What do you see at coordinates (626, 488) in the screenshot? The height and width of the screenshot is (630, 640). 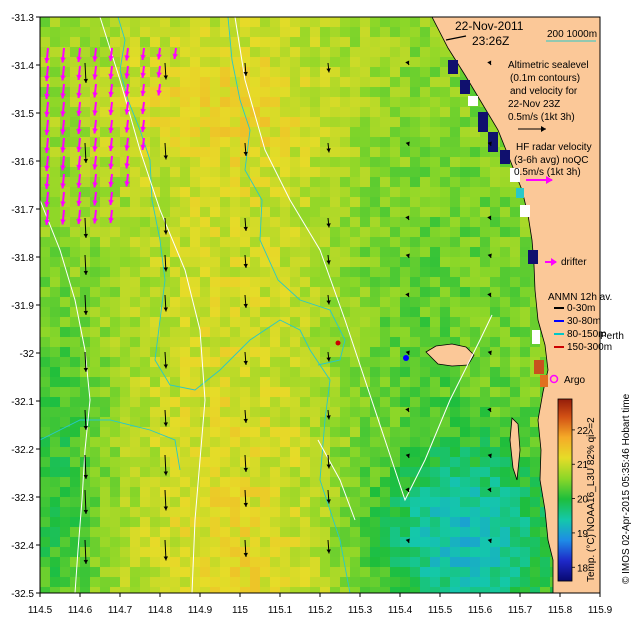 I see `credit-text: © IMOS 02-Apr-2015 05:35:46 Hobart time` at bounding box center [626, 488].